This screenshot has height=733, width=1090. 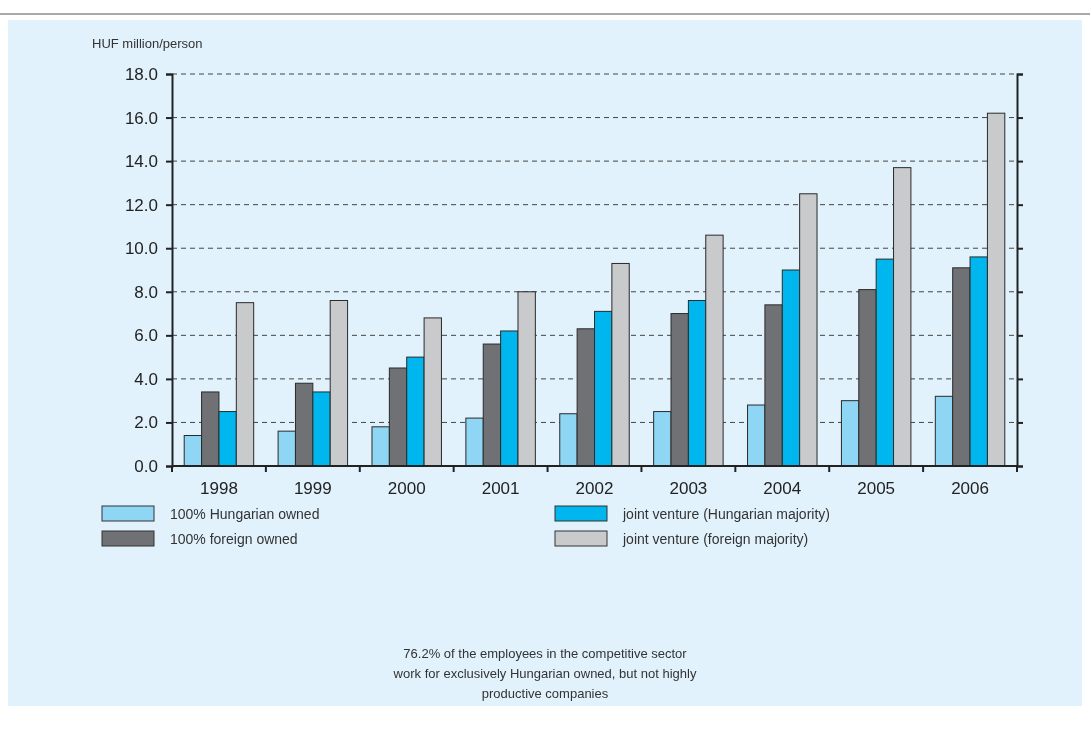 I want to click on x-tick-label: 2000, so click(x=406, y=488).